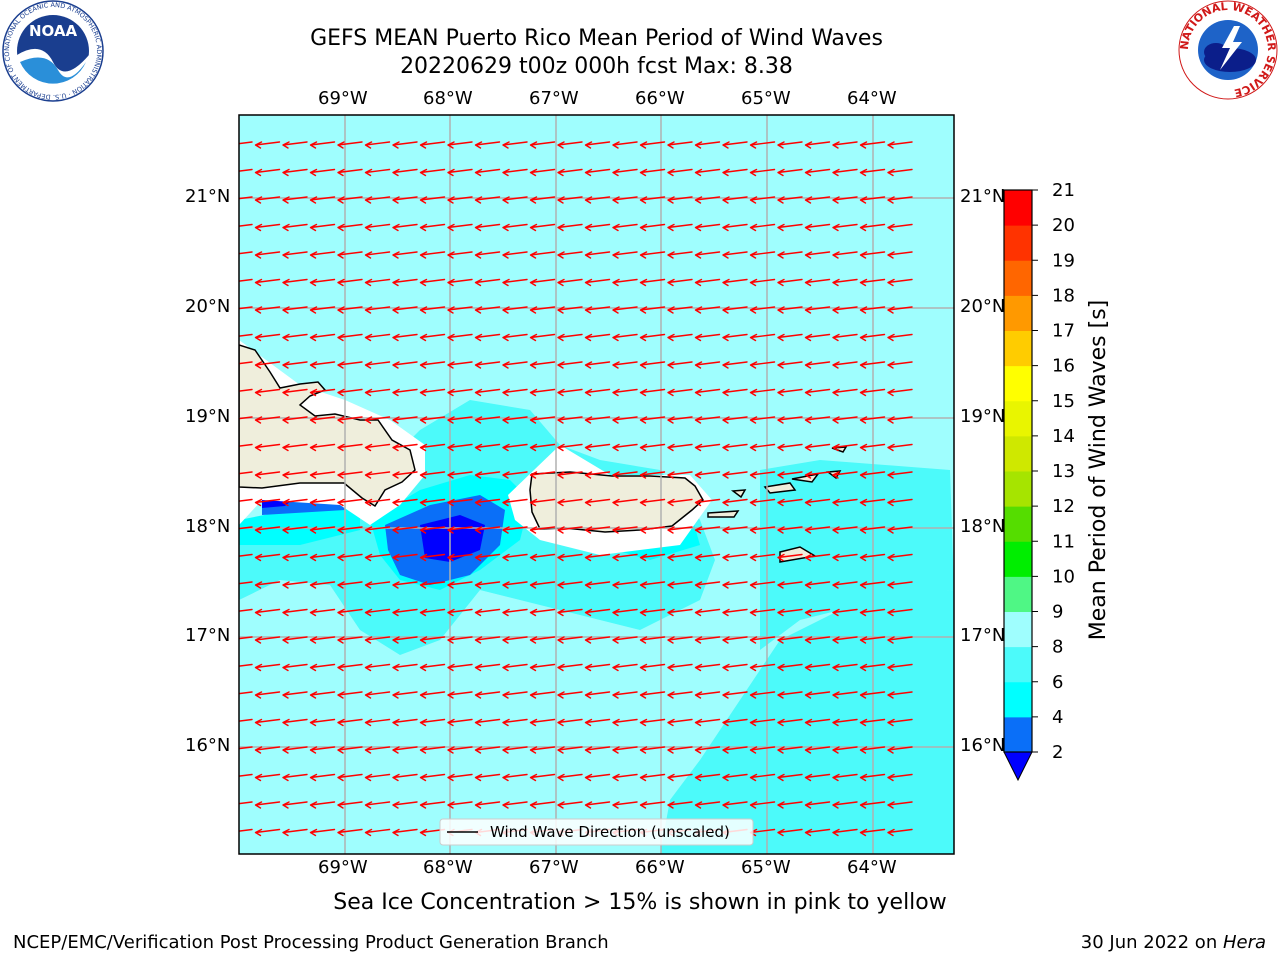 The width and height of the screenshot is (1280, 960). What do you see at coordinates (1098, 470) in the screenshot?
I see `colorbar-label: Mean Period of Wind Waves [s]` at bounding box center [1098, 470].